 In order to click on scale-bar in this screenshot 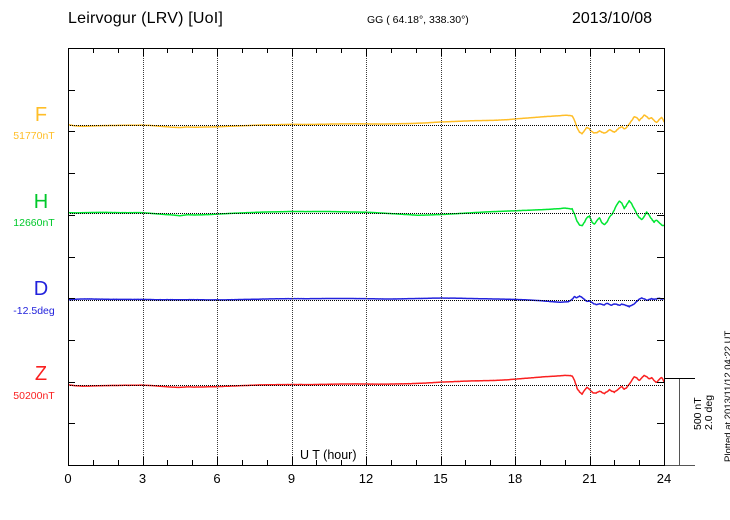, I will do `click(679, 421)`.